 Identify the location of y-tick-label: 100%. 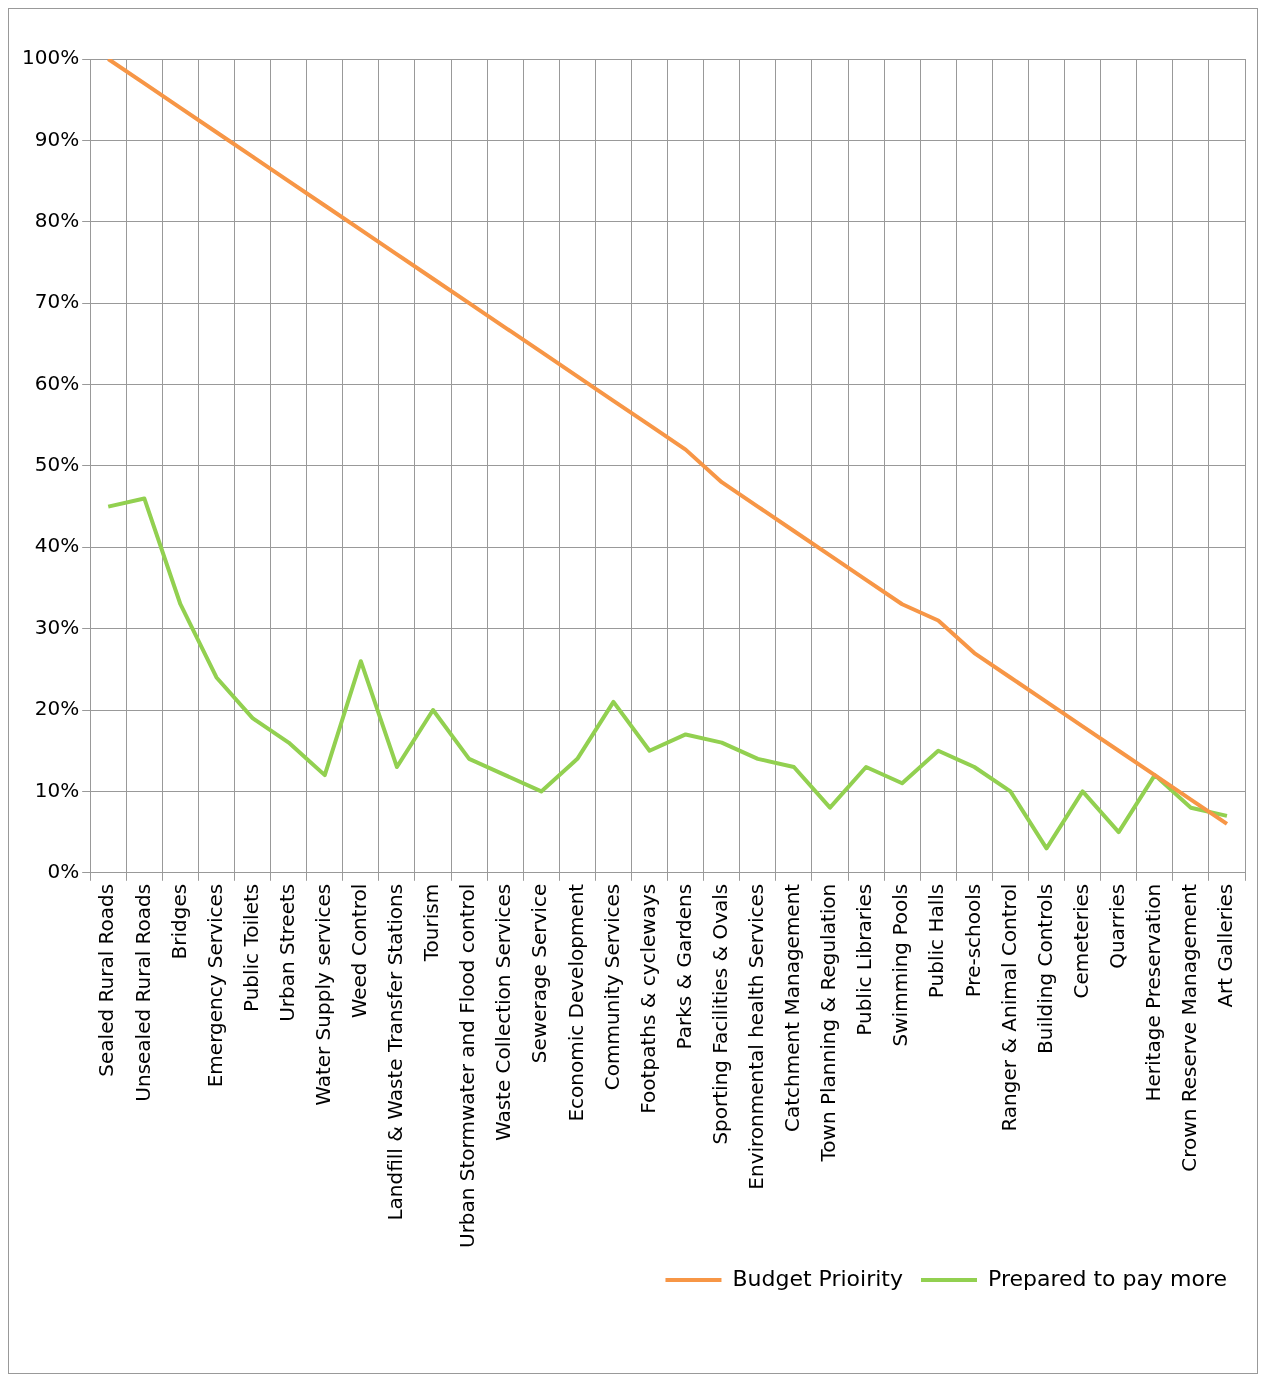
(50, 57).